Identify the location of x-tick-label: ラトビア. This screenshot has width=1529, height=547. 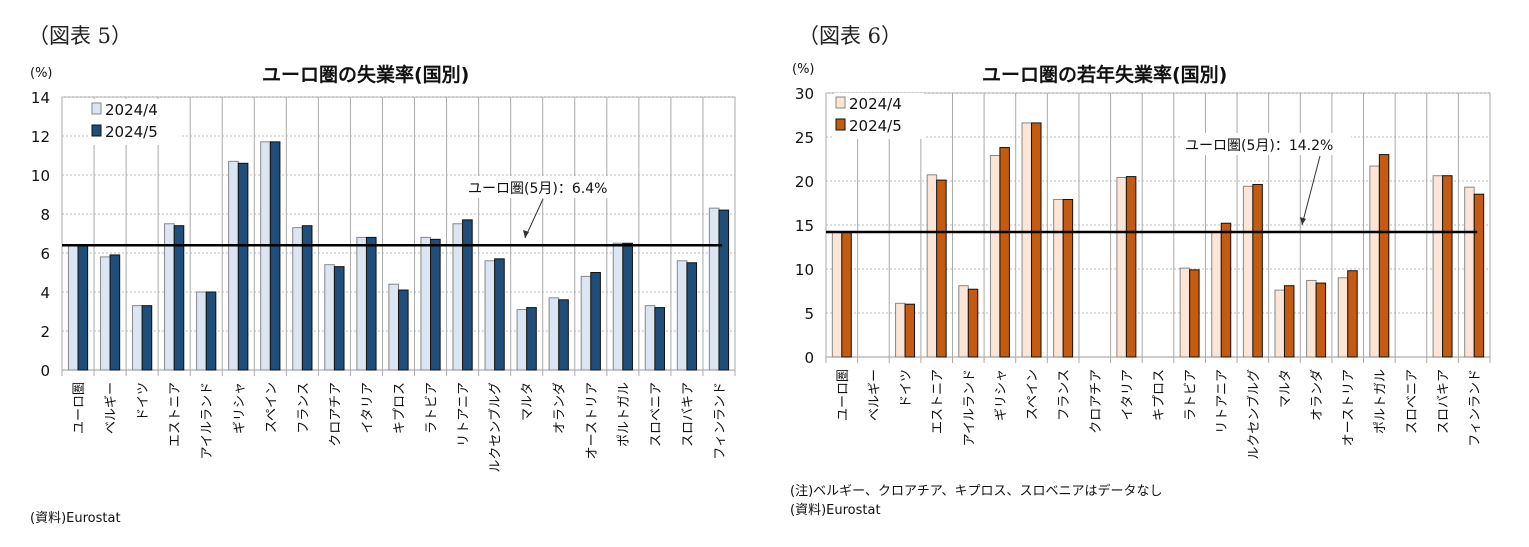
(1191, 395).